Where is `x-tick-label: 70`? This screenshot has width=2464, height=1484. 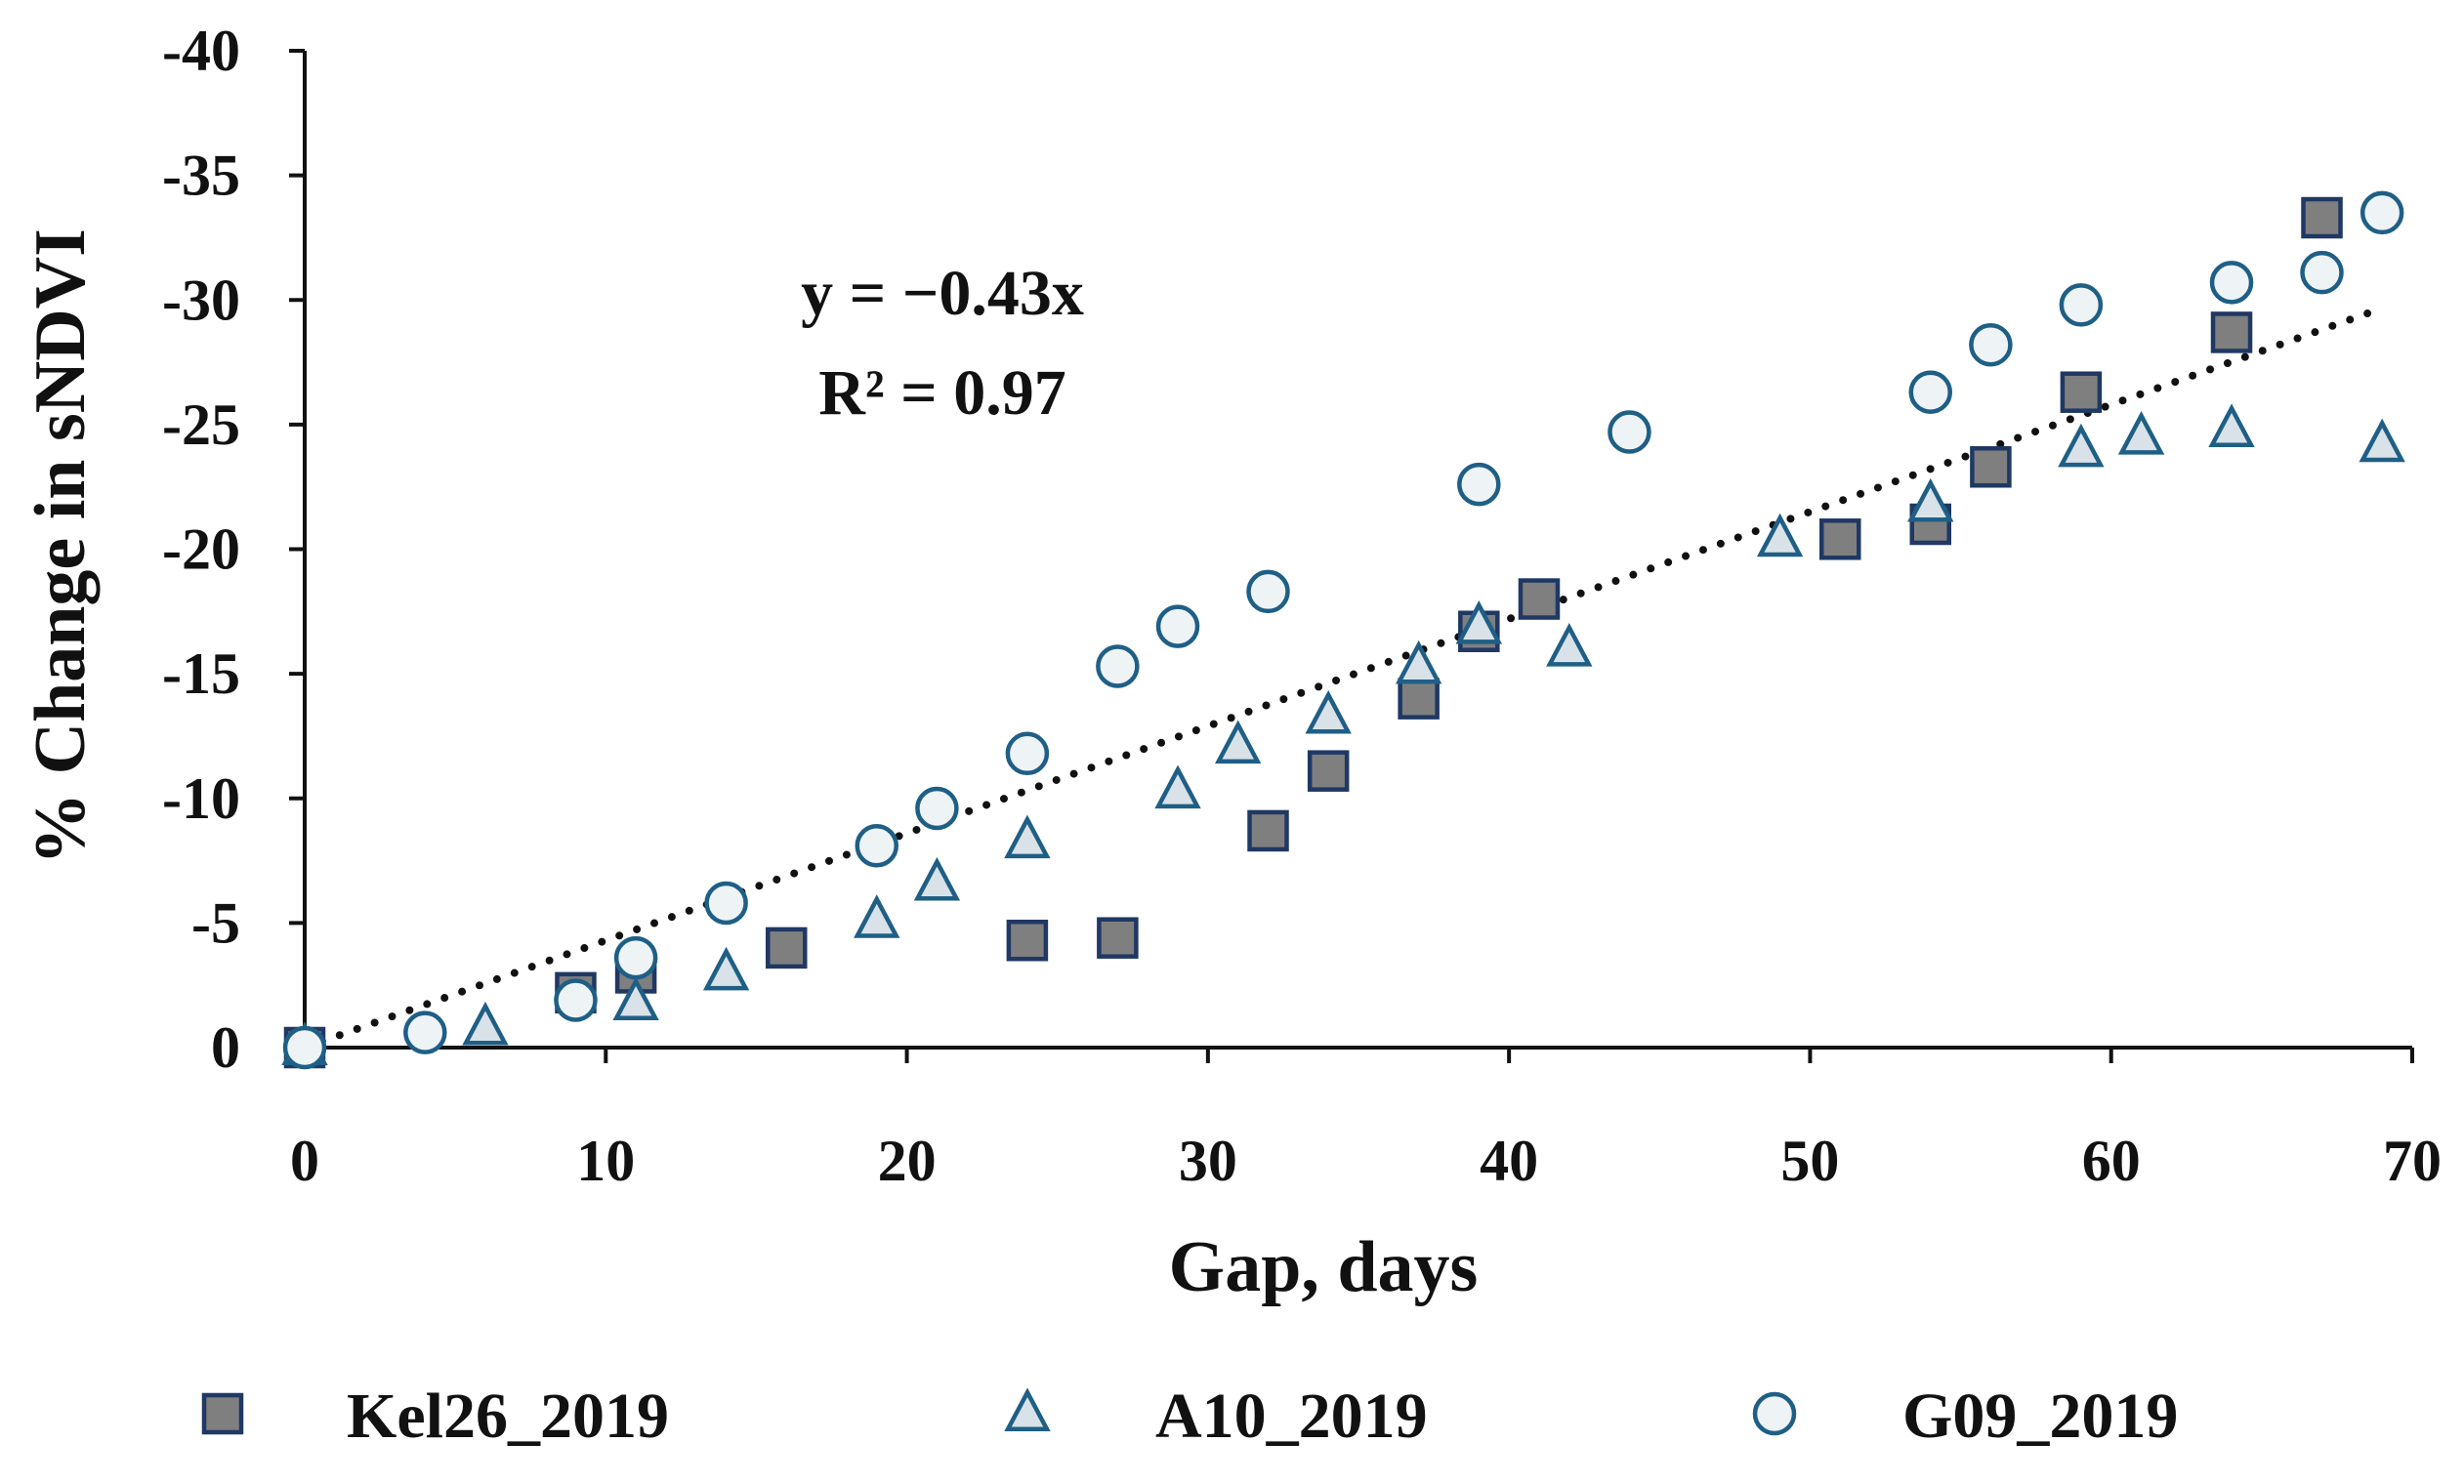 x-tick-label: 70 is located at coordinates (2413, 1161).